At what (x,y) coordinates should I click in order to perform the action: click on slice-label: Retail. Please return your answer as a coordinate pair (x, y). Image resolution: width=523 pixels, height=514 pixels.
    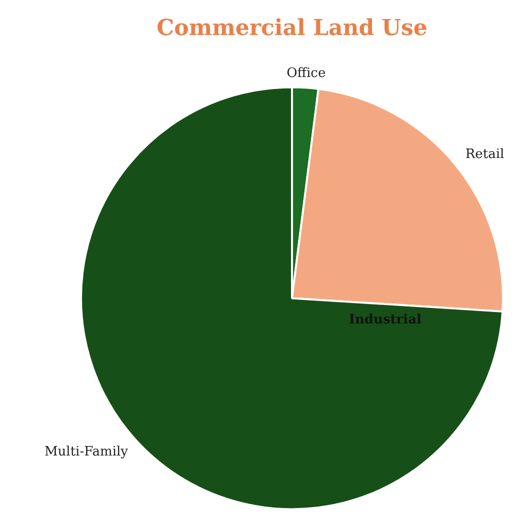
    Looking at the image, I should click on (484, 154).